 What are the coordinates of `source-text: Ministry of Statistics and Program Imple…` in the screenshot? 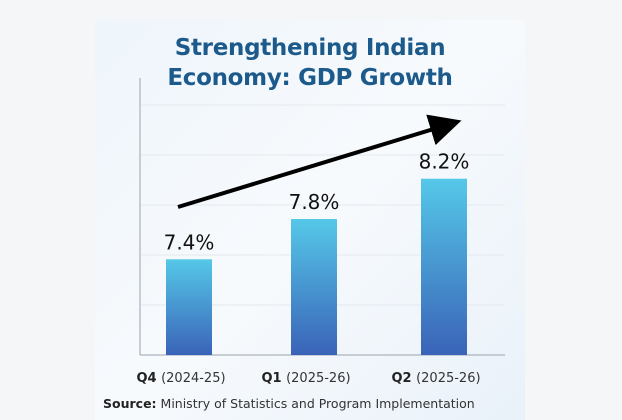 It's located at (317, 403).